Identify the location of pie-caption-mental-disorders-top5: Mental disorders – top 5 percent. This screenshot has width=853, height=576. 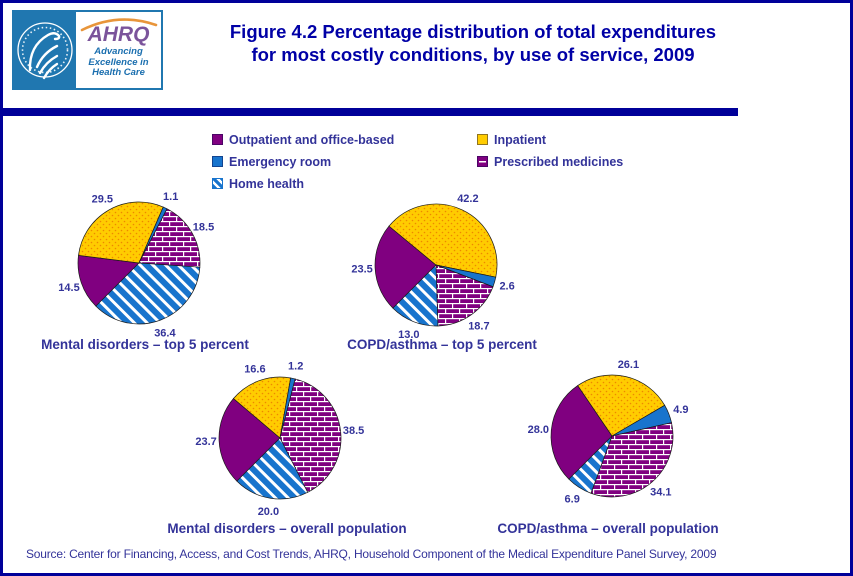
(145, 344).